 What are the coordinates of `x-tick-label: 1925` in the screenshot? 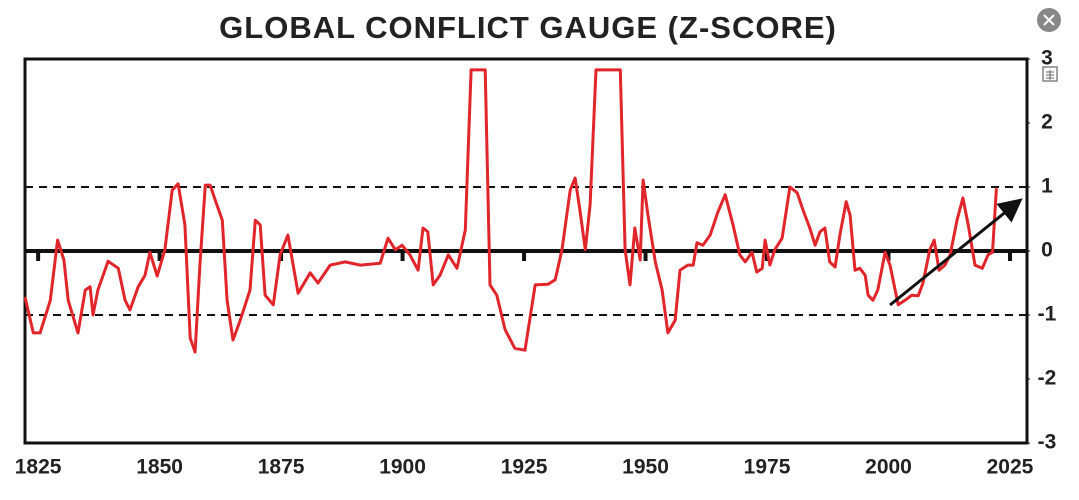 It's located at (524, 467).